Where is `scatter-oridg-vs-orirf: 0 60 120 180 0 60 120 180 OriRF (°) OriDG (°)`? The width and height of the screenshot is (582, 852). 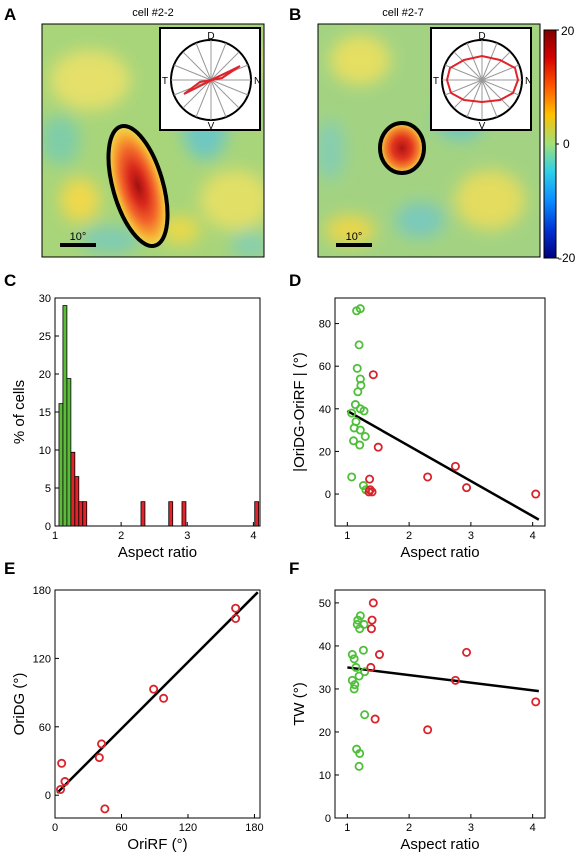 scatter-oridg-vs-orirf: 0 60 120 180 0 60 120 180 OriRF (°) OriDG (°) is located at coordinates (137, 718).